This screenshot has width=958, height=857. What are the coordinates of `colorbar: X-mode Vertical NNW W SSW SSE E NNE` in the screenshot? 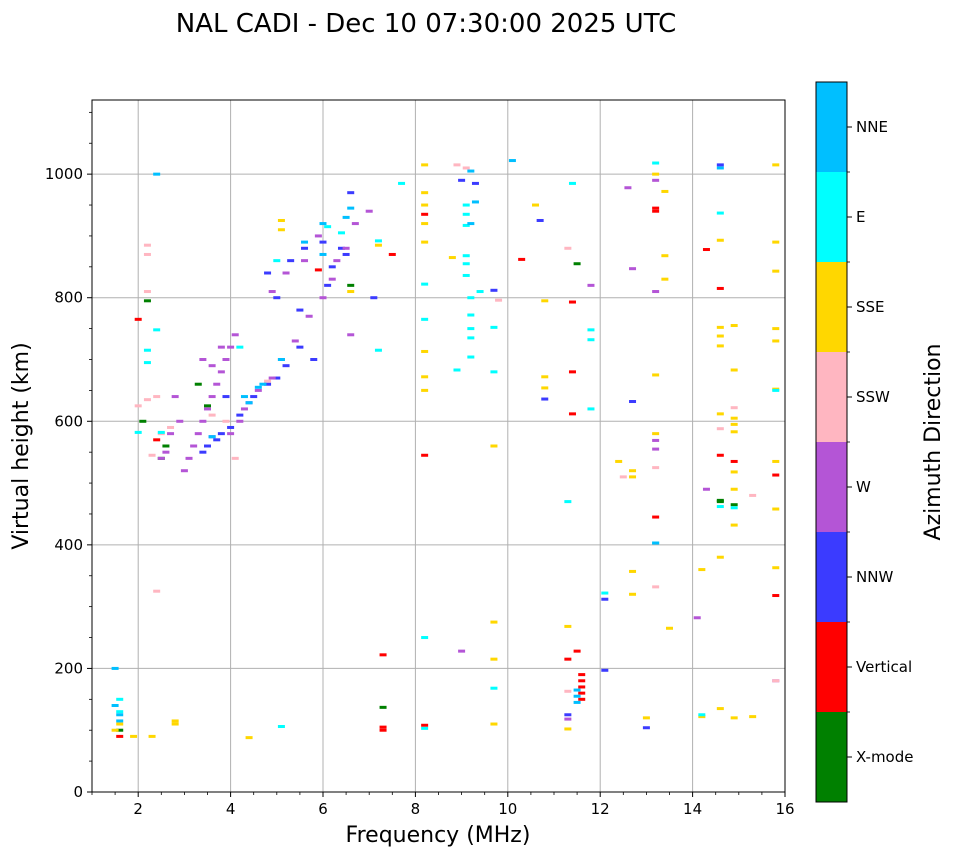 It's located at (864, 442).